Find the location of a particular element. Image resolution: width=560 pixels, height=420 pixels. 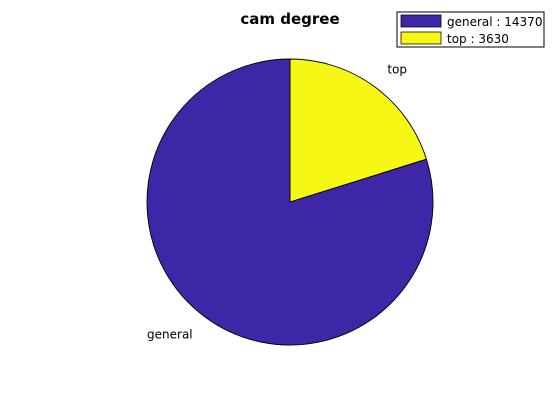

pie-slice-top is located at coordinates (358, 130).